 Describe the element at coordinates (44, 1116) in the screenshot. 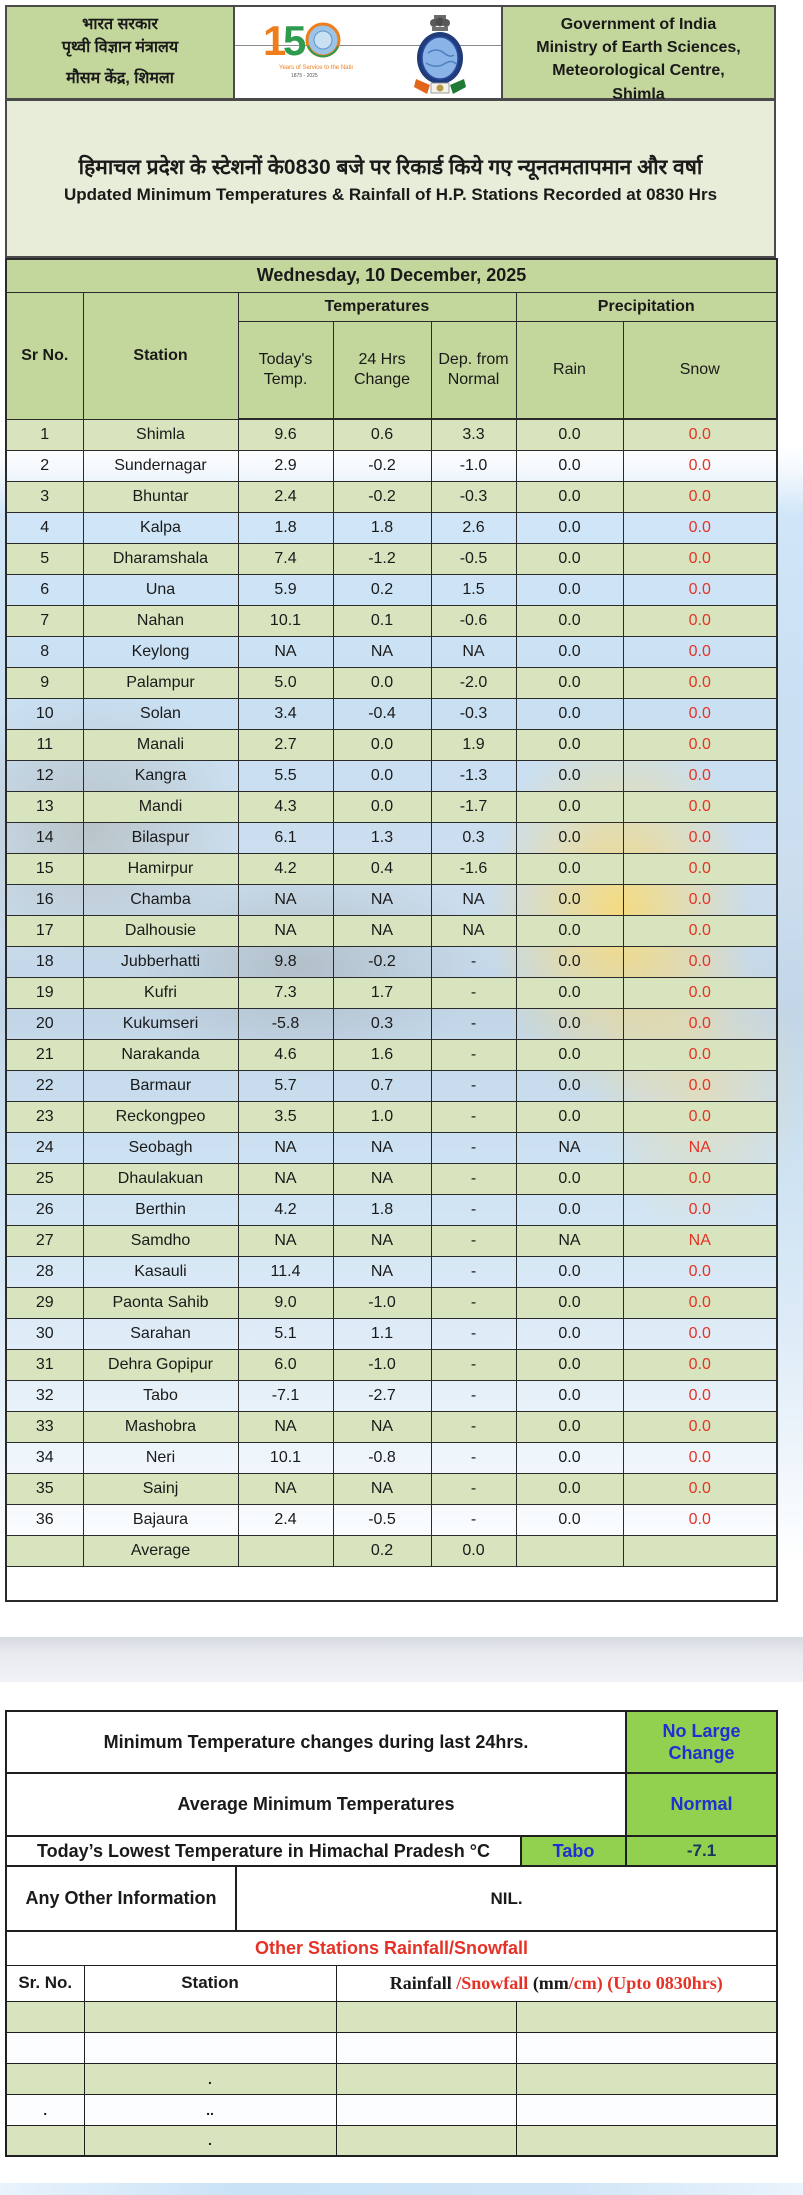

I see `sr-no-cell: 23` at that location.